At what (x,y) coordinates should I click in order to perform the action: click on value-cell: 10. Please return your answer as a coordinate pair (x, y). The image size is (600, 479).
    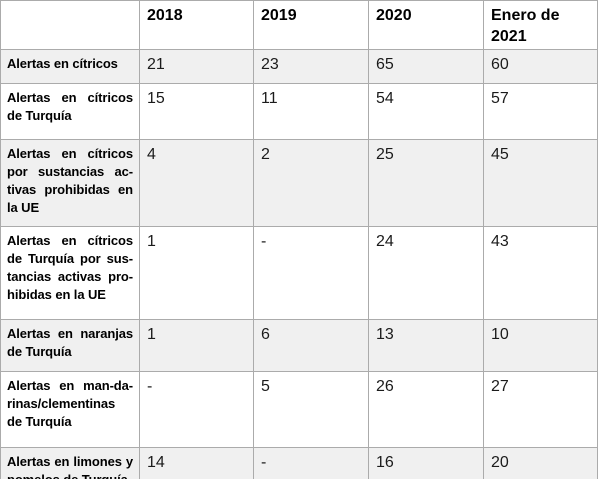
    Looking at the image, I should click on (540, 345).